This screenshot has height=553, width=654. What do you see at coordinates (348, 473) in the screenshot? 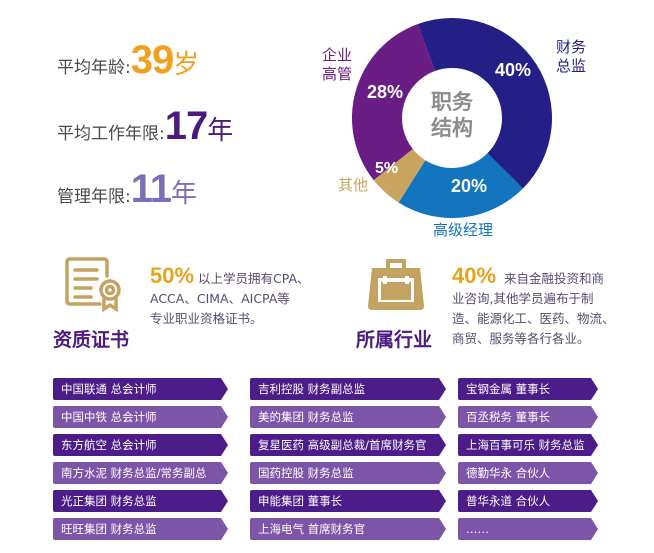
I see `alumni-tag: 国药控股 财务总监` at bounding box center [348, 473].